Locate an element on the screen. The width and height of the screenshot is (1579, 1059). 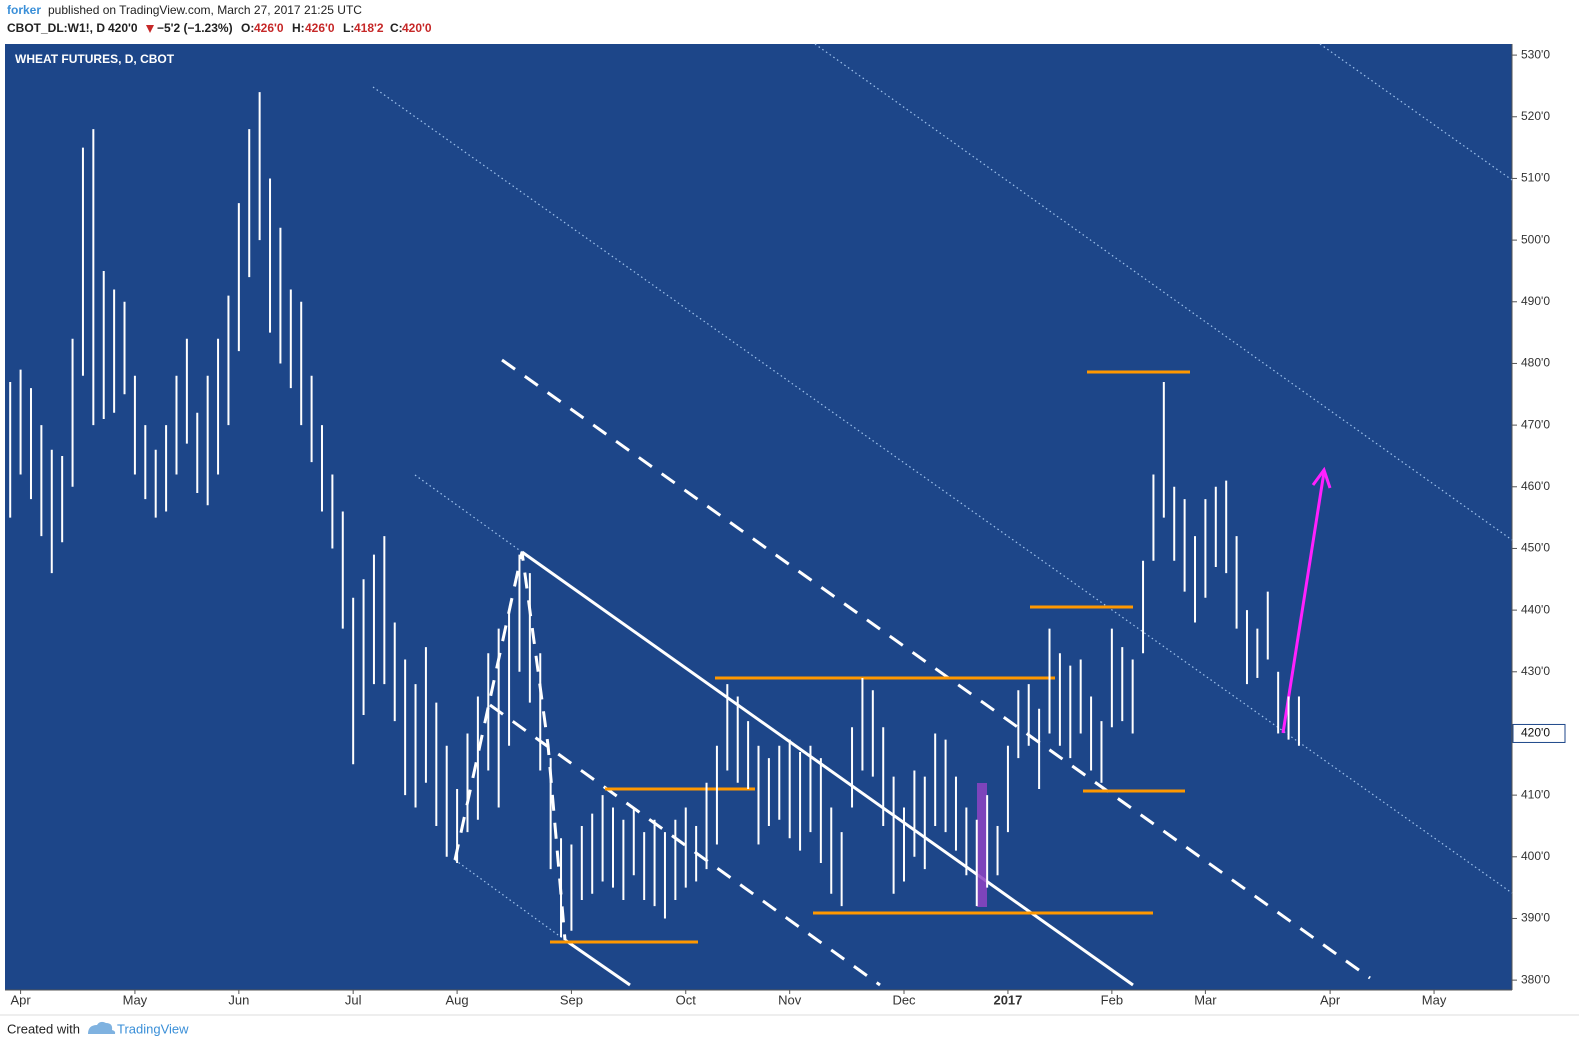
symbol: CBOT_DL:W1!, D is located at coordinates (56, 28).